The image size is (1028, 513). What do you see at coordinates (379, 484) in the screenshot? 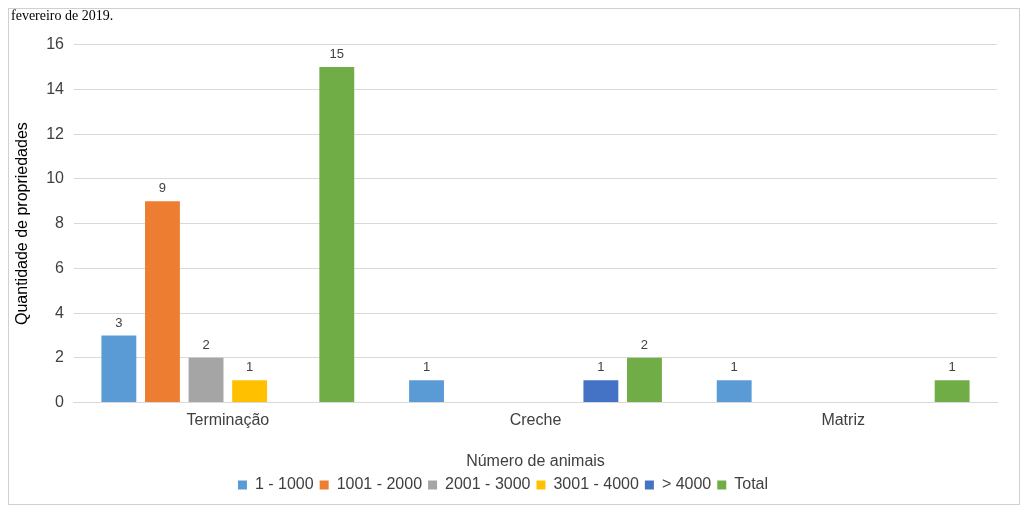
I see `legend-label: 1001 - 2000` at bounding box center [379, 484].